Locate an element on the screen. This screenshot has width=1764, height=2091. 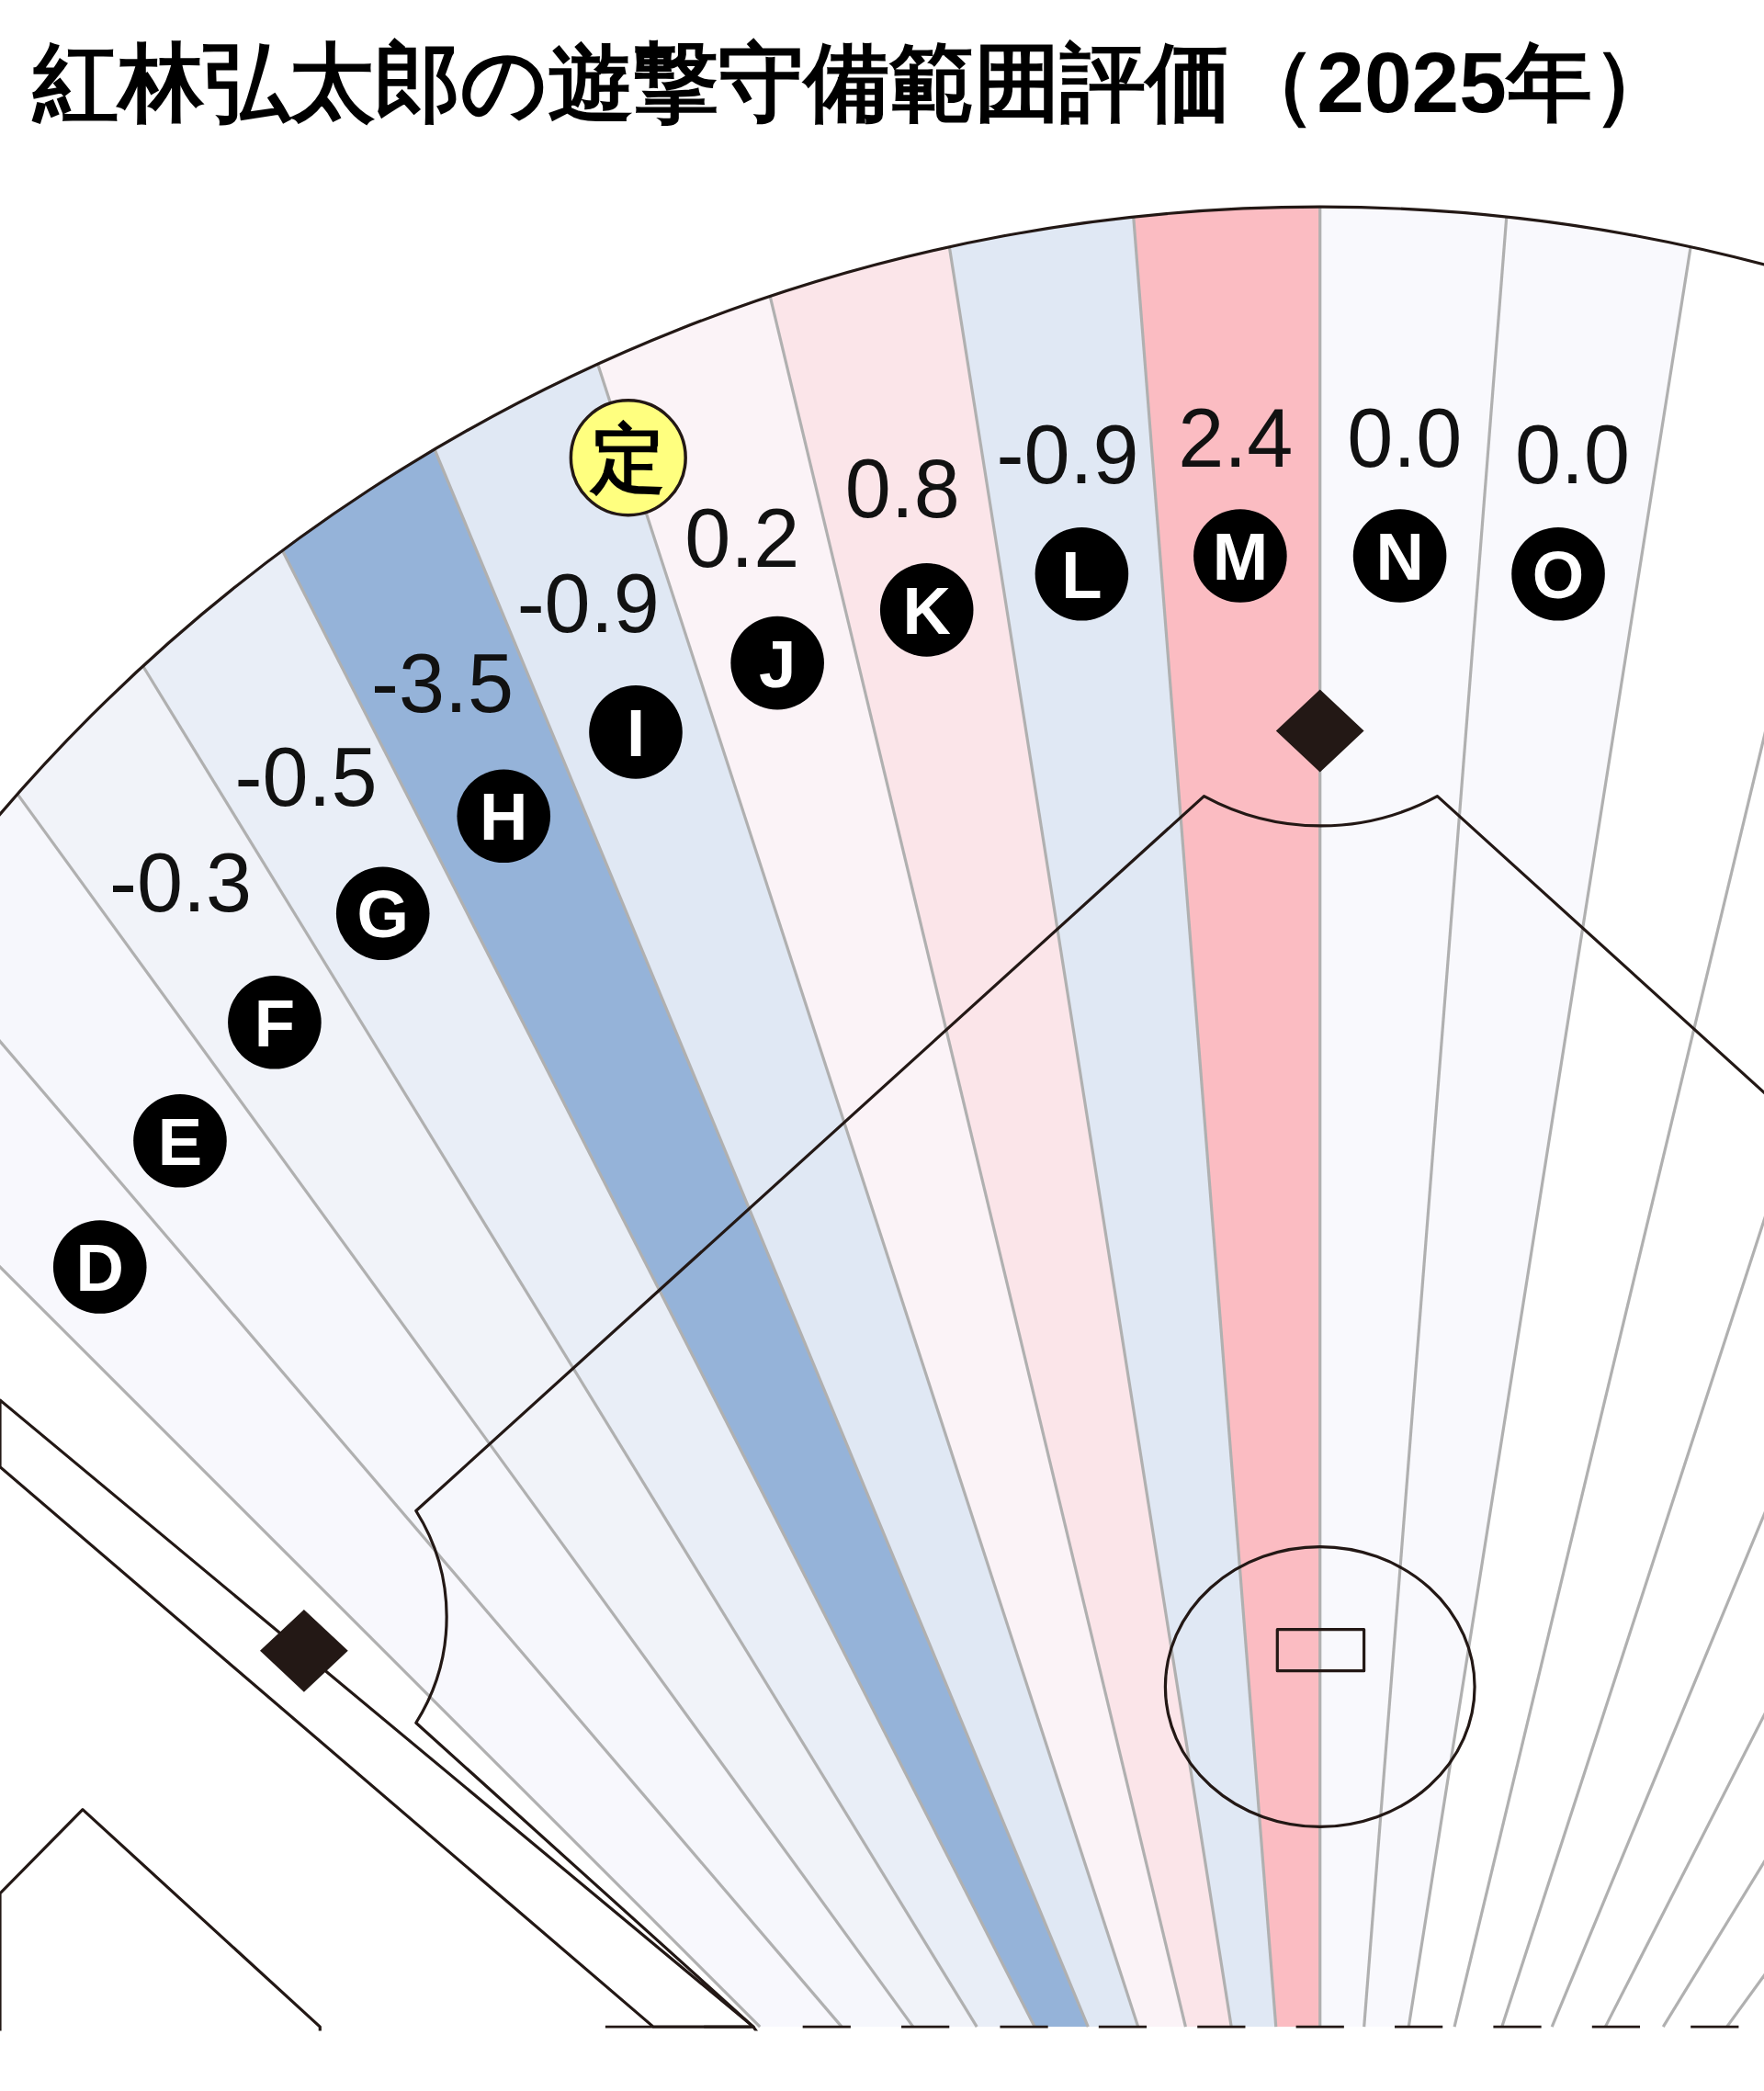
category-label: D is located at coordinates (99, 1267).